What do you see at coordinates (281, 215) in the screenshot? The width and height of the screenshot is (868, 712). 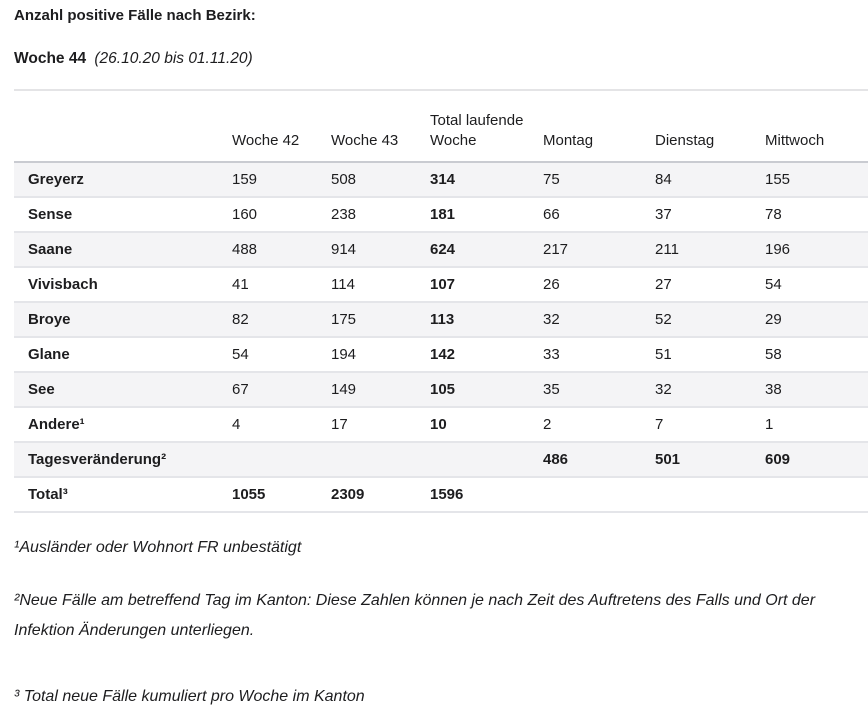 I see `value-cell: 160` at bounding box center [281, 215].